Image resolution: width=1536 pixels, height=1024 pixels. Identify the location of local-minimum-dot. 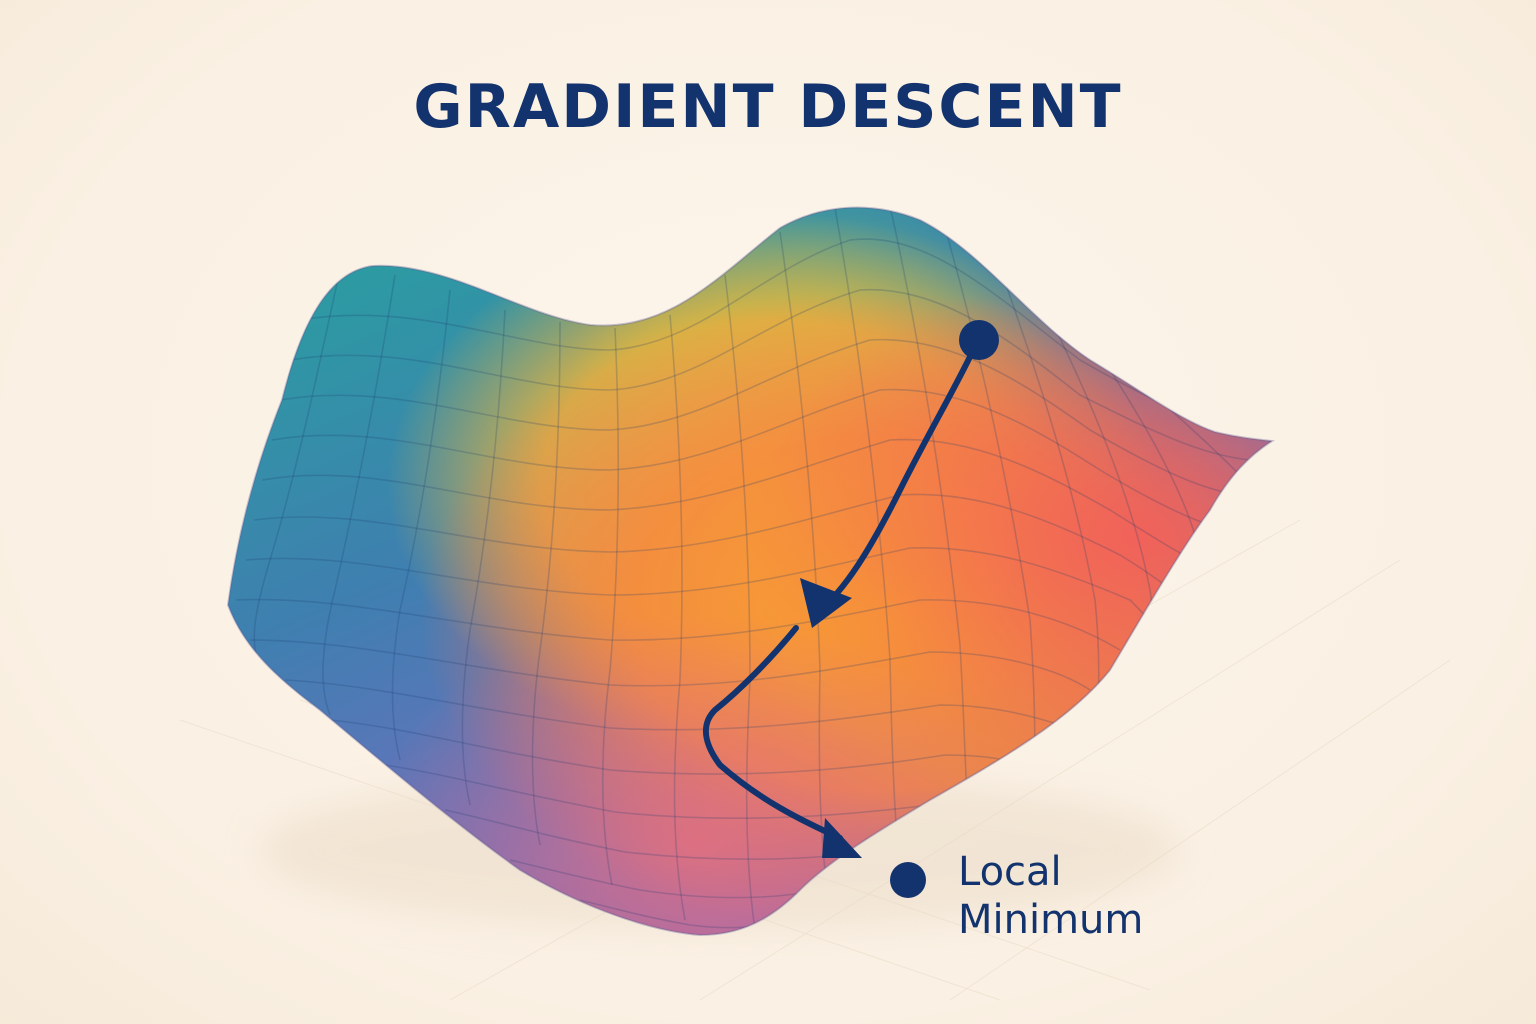
(908, 880).